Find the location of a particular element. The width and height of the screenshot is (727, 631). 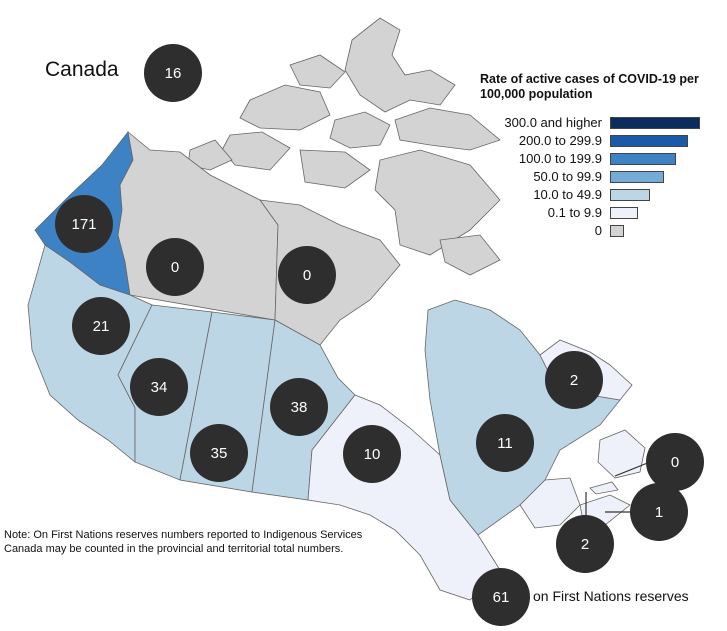

national-count-bubble: 16 is located at coordinates (173, 73).